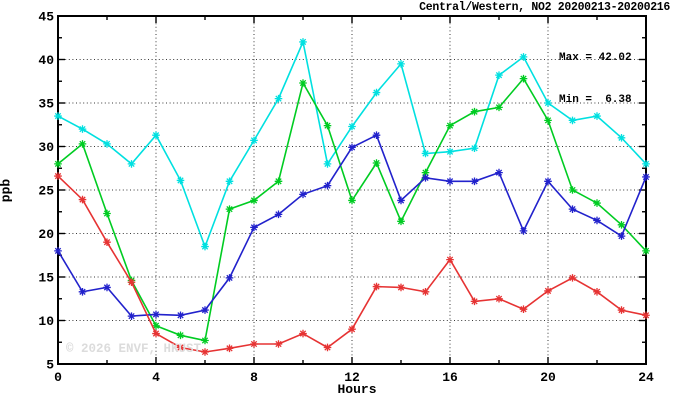 The image size is (674, 409). I want to click on y-tick-label: 15, so click(46, 278).